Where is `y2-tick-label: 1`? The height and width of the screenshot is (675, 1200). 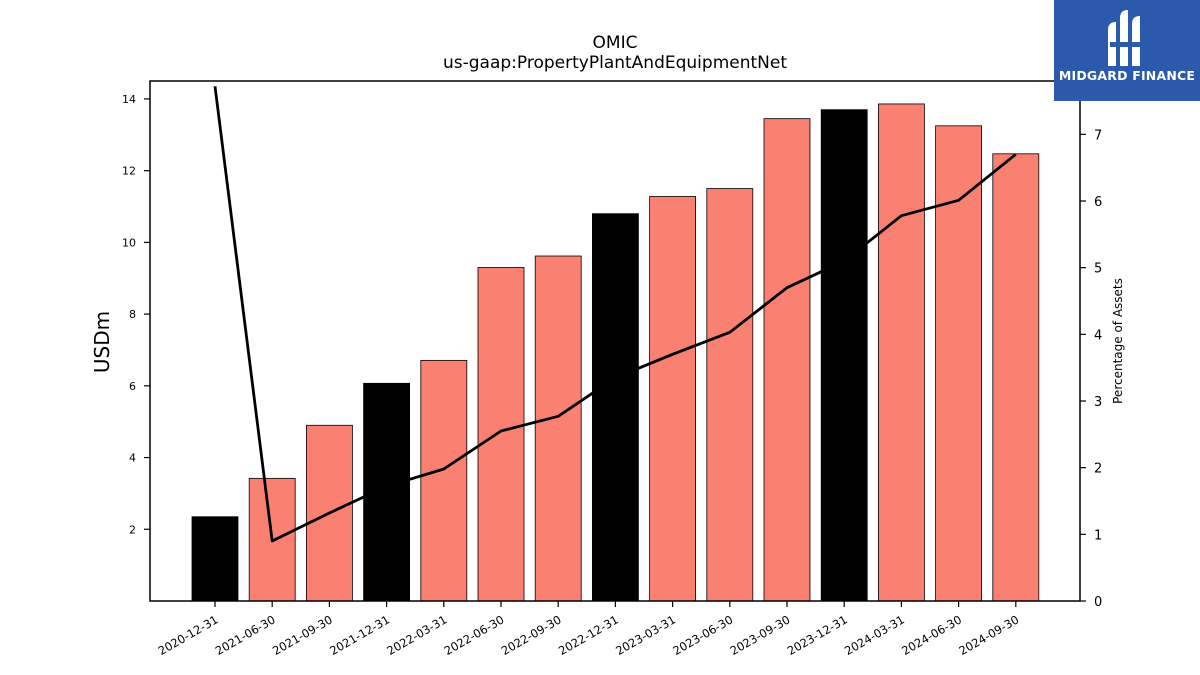
y2-tick-label: 1 is located at coordinates (1098, 535).